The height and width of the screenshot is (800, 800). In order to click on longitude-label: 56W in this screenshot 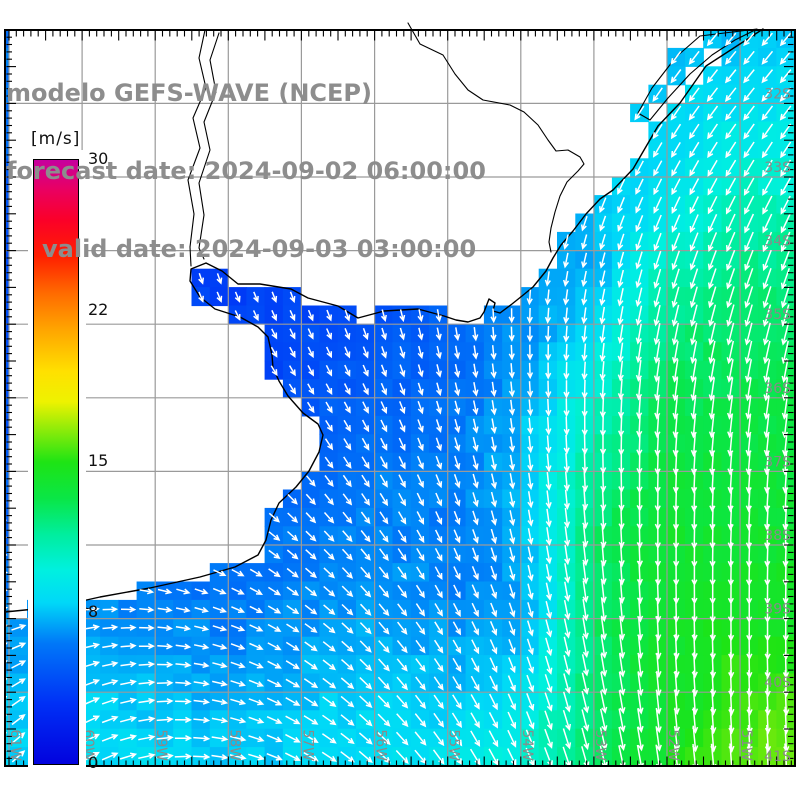, I will do `click(381, 745)`.